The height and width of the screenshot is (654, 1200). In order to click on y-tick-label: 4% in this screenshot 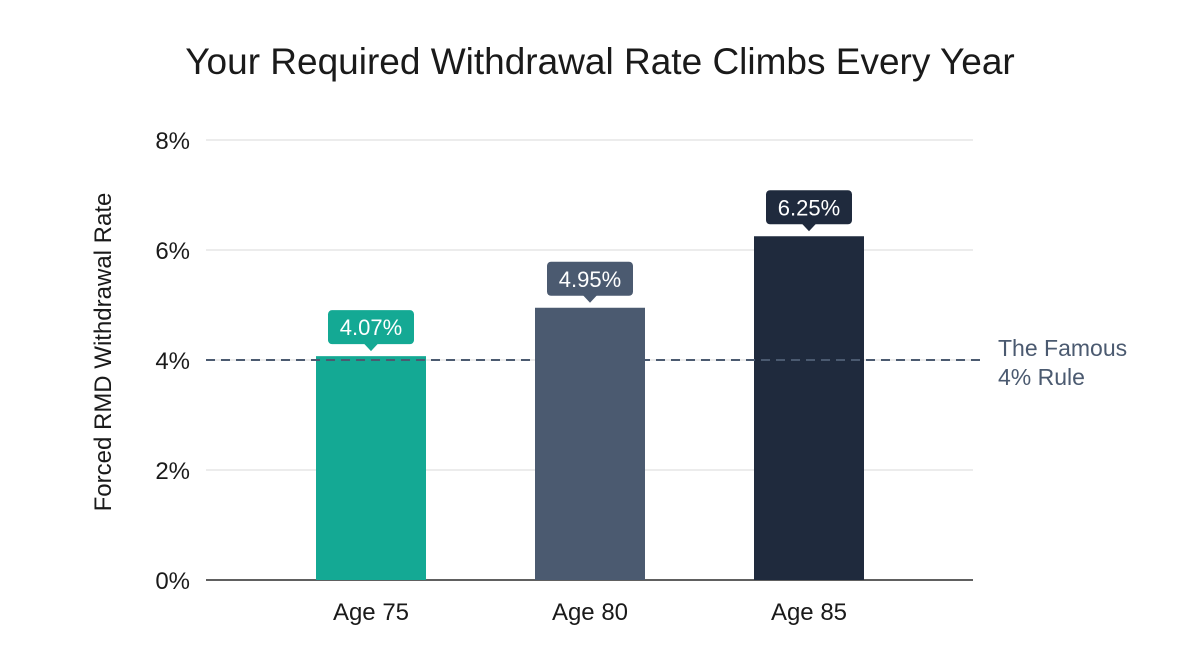, I will do `click(172, 361)`.